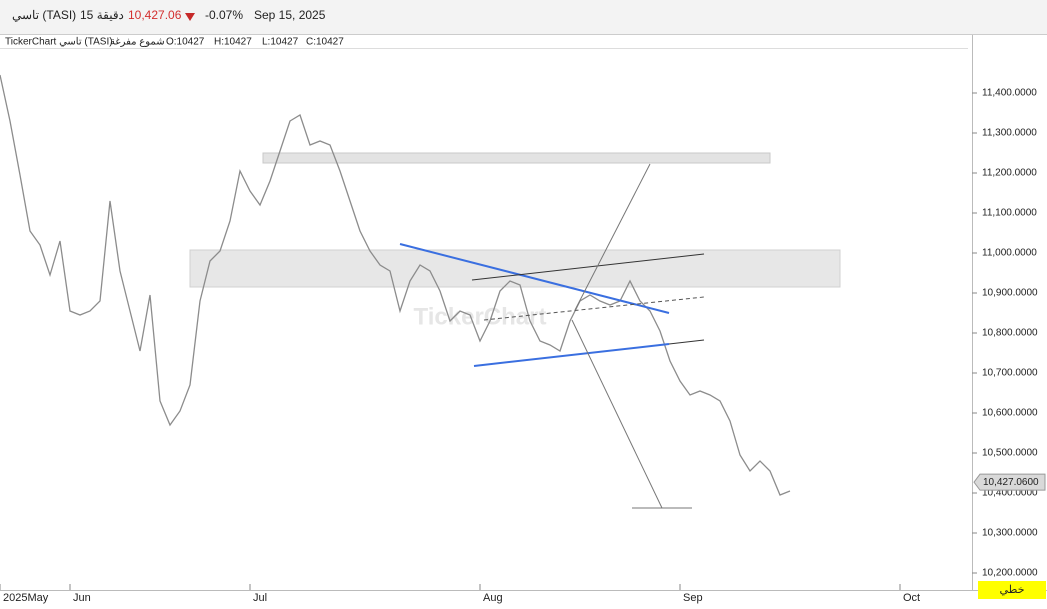 This screenshot has height=609, width=1047. What do you see at coordinates (480, 316) in the screenshot?
I see `watermark: TickerChart` at bounding box center [480, 316].